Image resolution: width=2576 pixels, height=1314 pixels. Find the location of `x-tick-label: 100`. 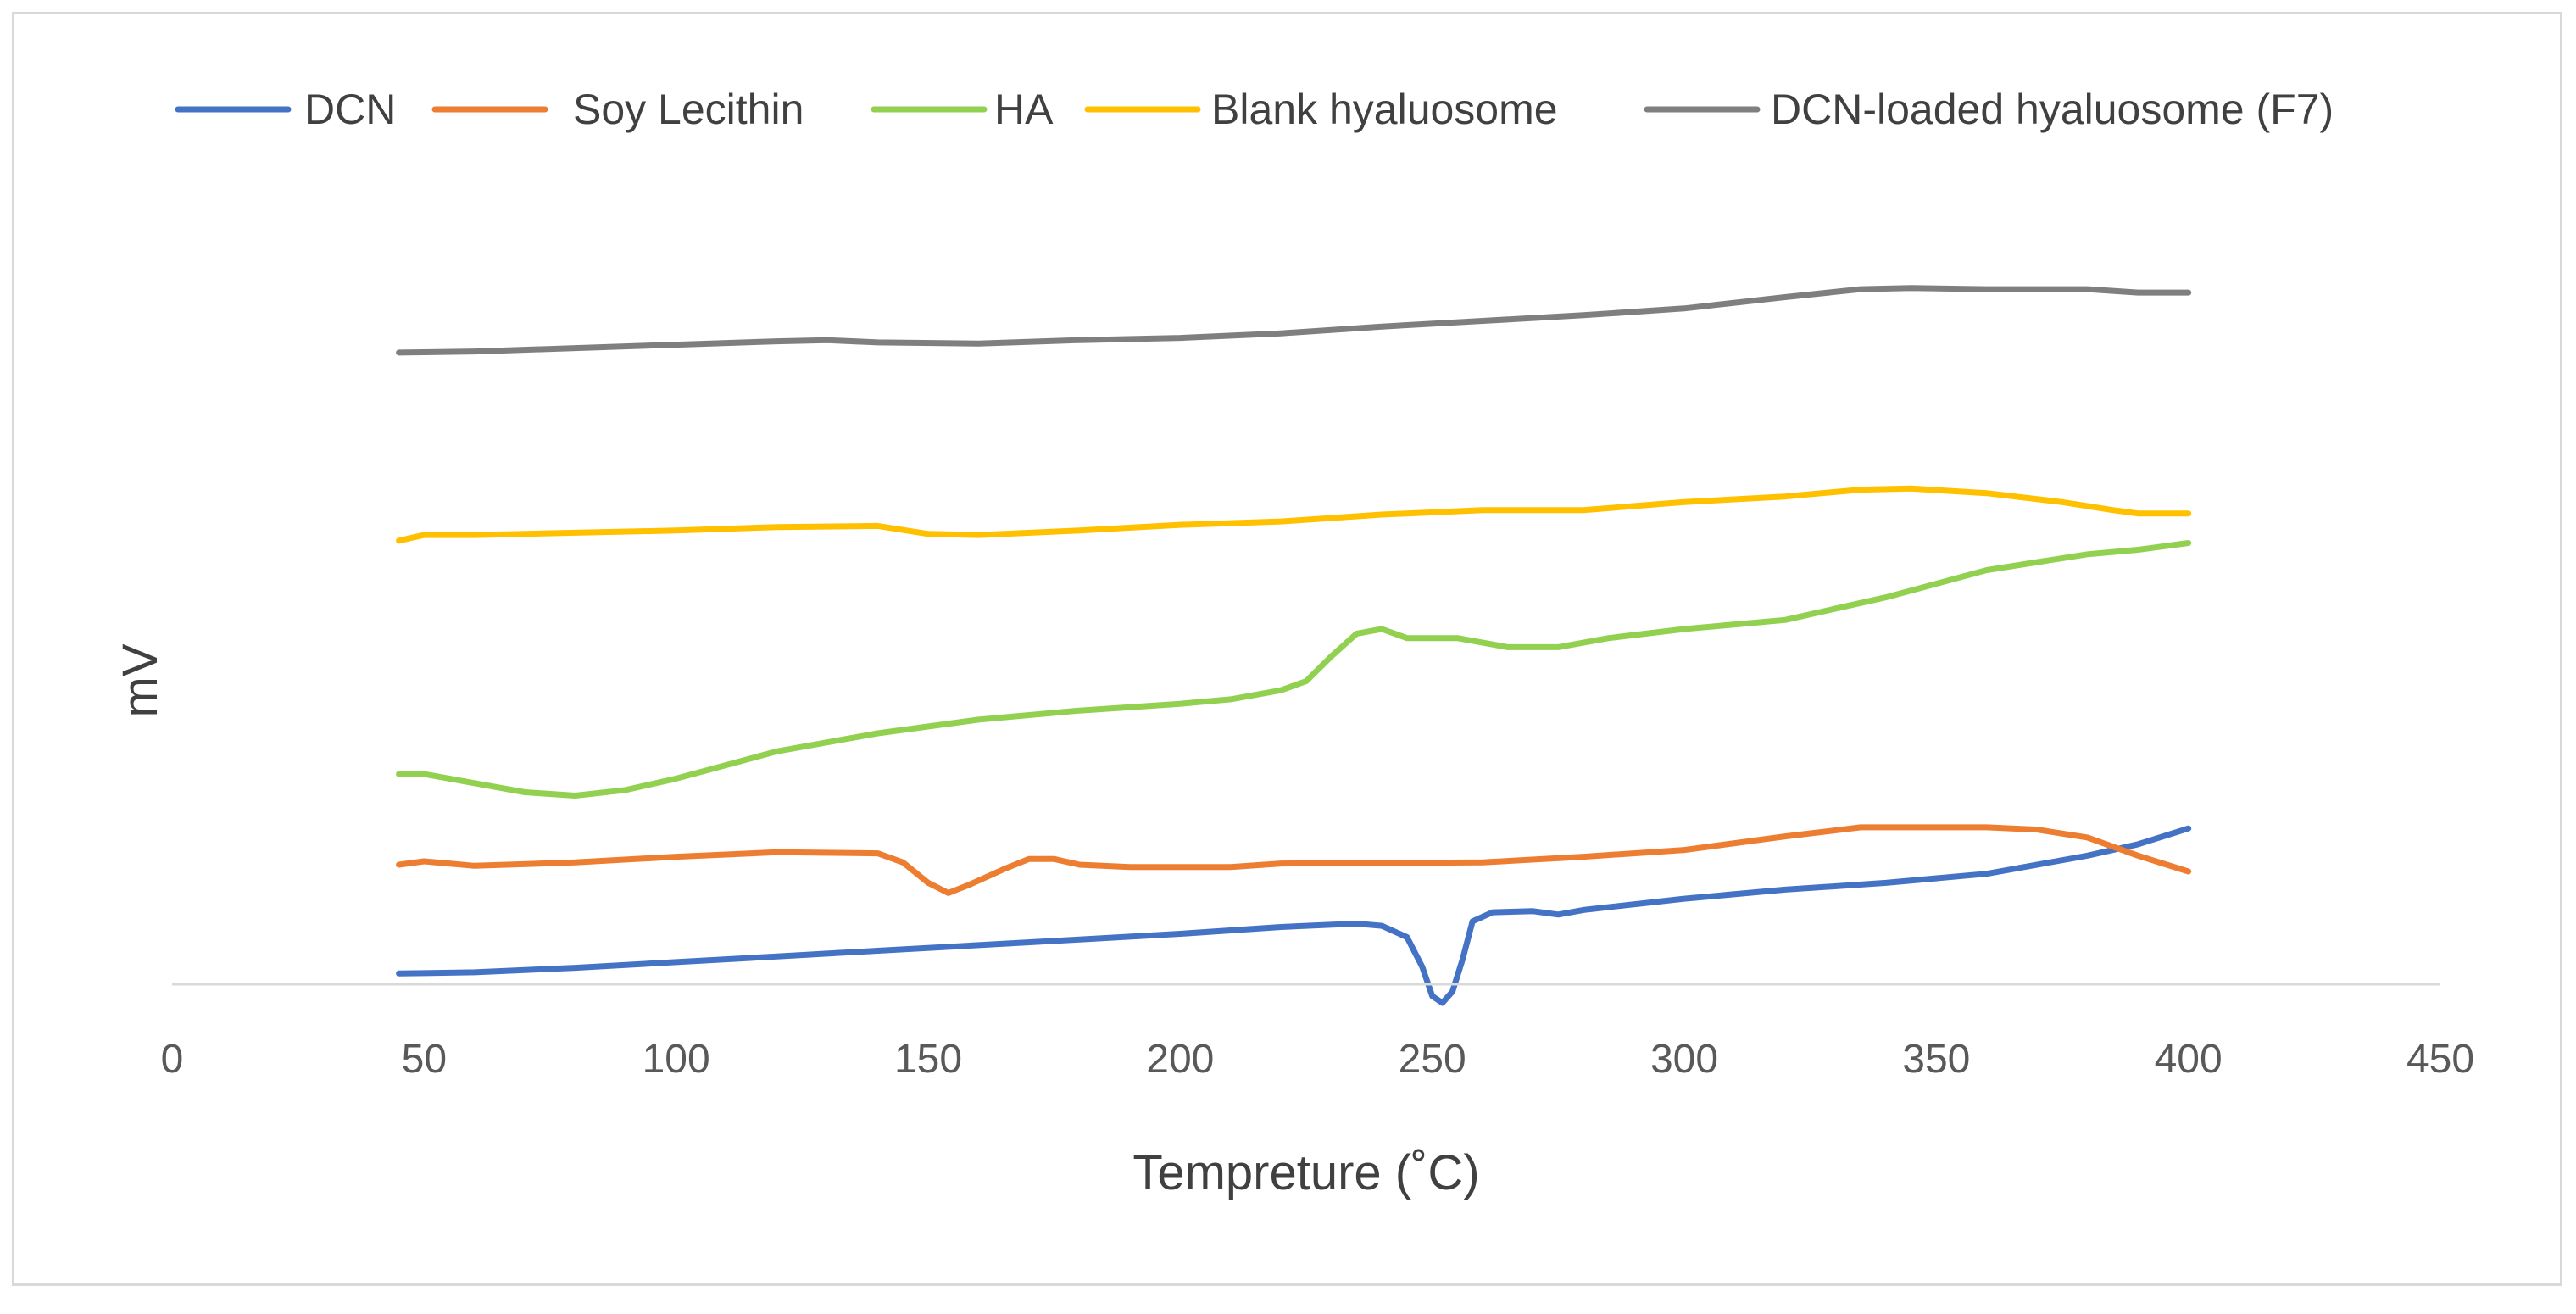

x-tick-label: 100 is located at coordinates (676, 1060).